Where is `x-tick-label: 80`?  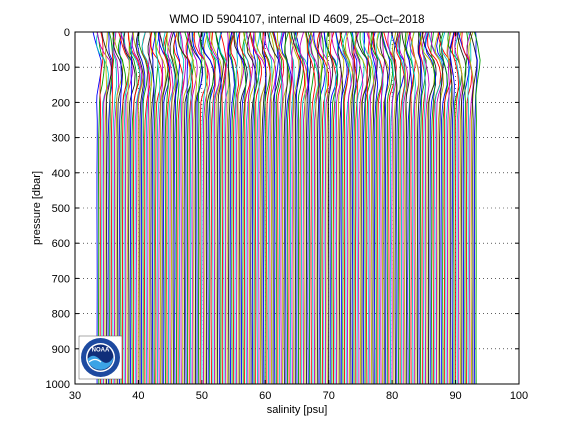
x-tick-label: 80 is located at coordinates (392, 396).